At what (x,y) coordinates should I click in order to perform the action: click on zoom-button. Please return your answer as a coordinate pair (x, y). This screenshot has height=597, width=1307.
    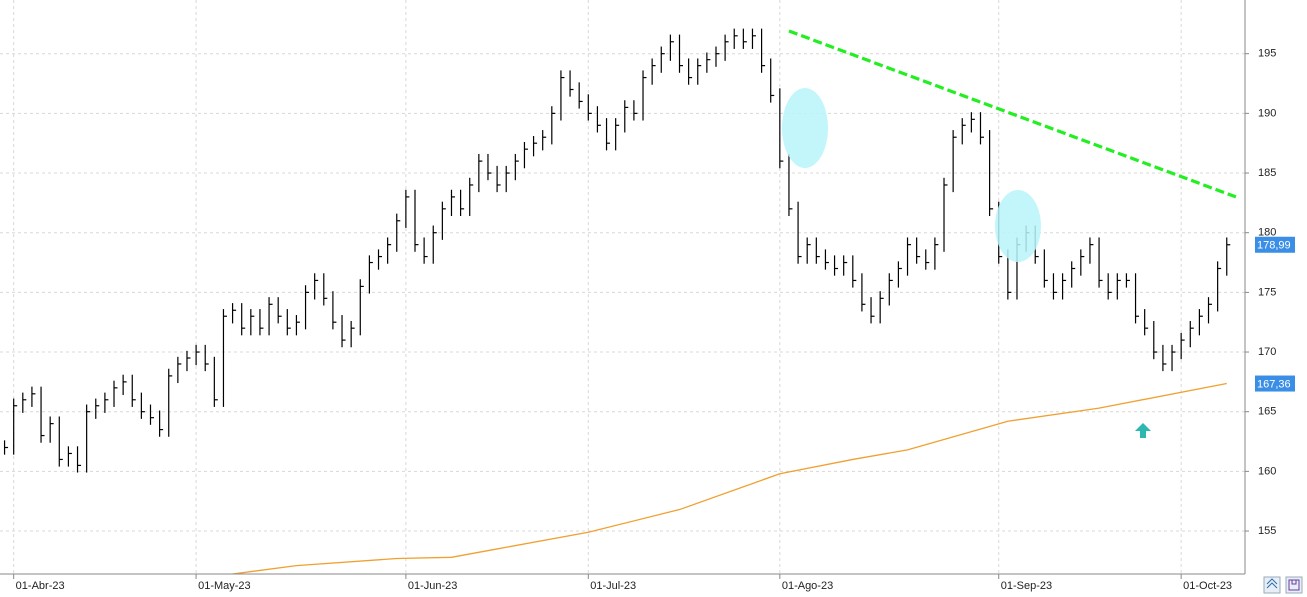
    Looking at the image, I should click on (1272, 585).